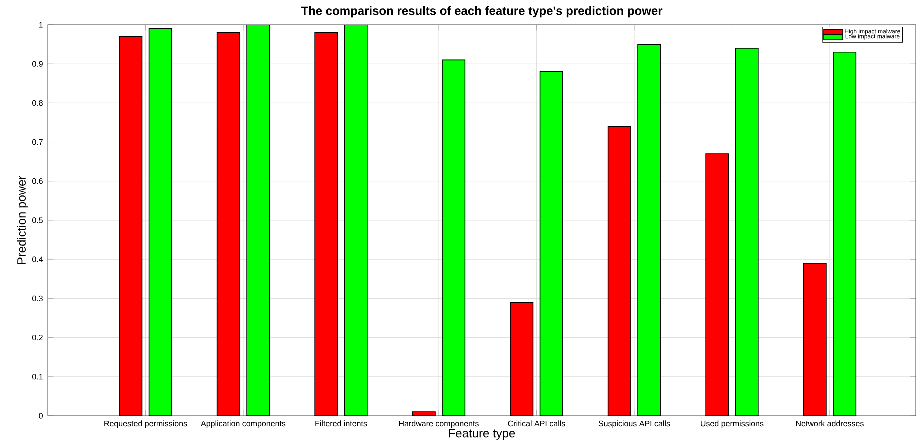 The height and width of the screenshot is (445, 919). I want to click on y-tick-label: 0.1, so click(37, 377).